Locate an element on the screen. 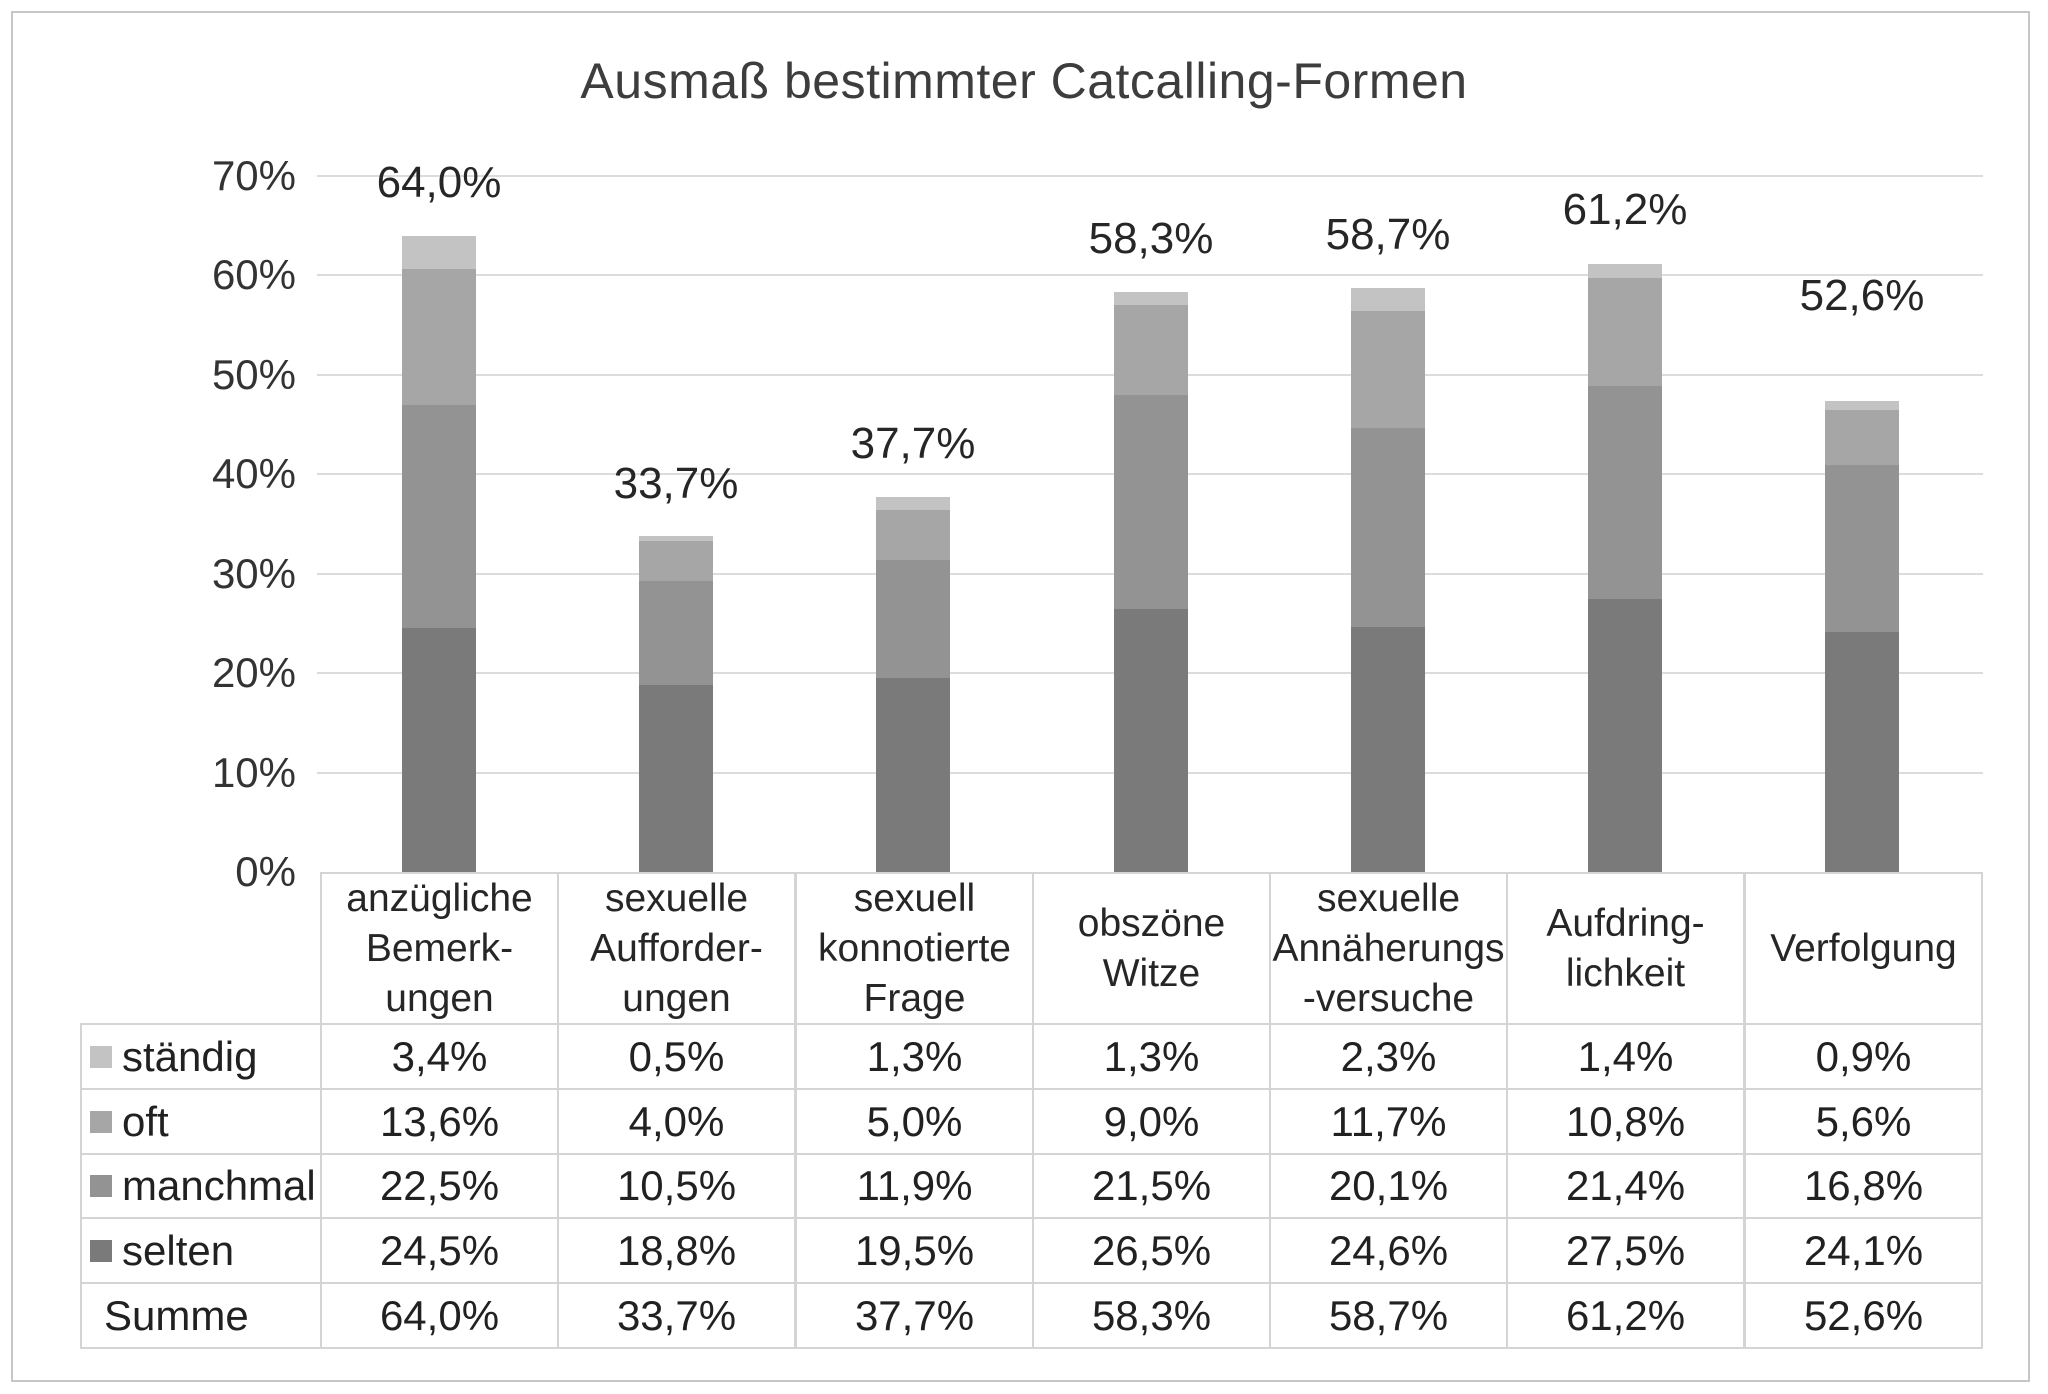 Image resolution: width=2048 pixels, height=1394 pixels. table-row-label-selten: selten is located at coordinates (201, 1250).